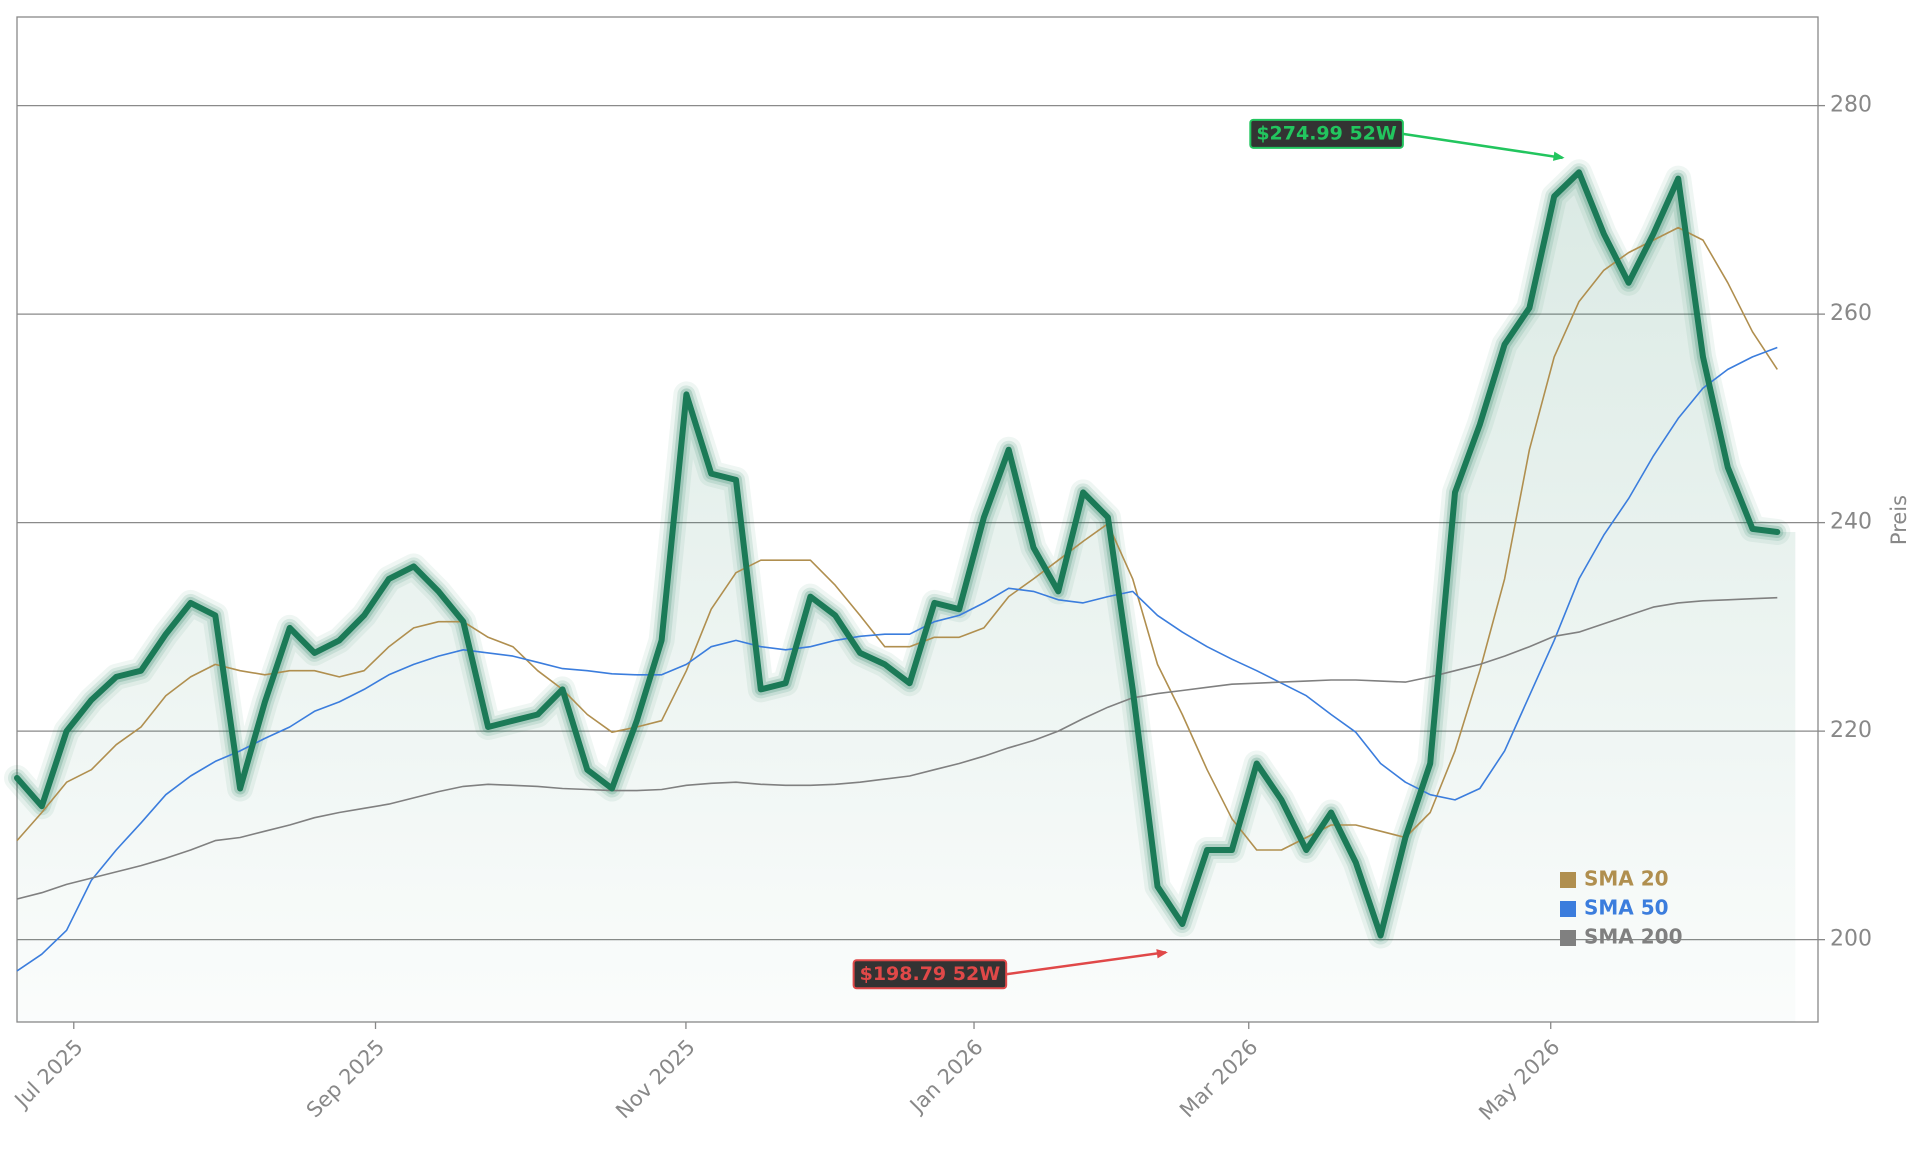 The width and height of the screenshot is (1921, 1153). I want to click on legend-label: SMA 20, so click(1626, 879).